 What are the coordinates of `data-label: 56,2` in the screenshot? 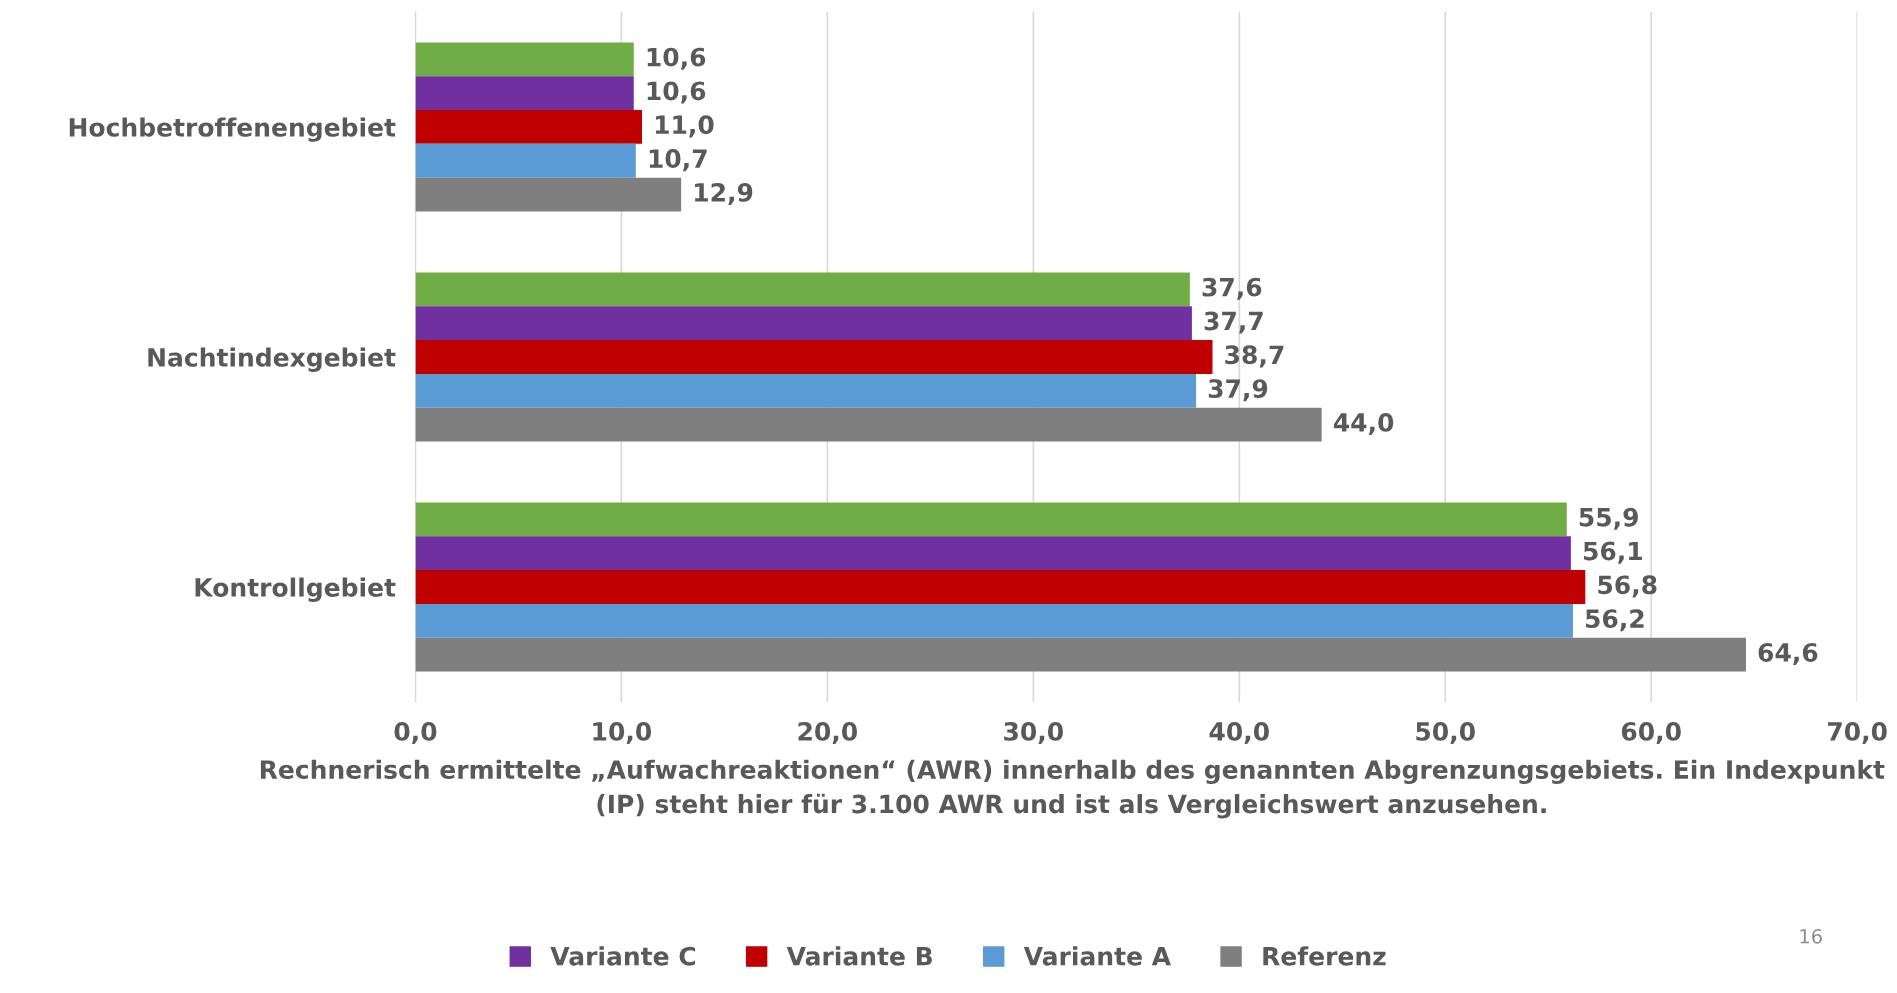 It's located at (1614, 620).